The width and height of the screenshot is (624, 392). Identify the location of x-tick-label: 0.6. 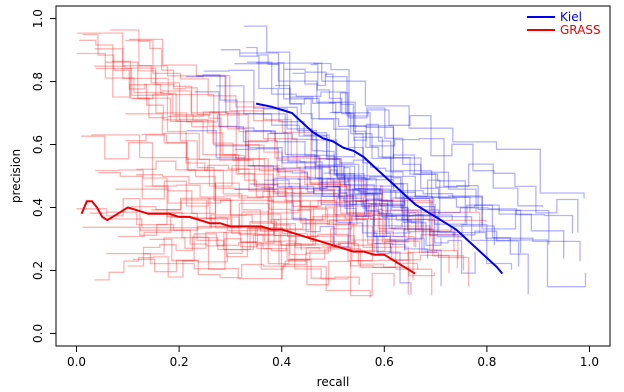
(384, 362).